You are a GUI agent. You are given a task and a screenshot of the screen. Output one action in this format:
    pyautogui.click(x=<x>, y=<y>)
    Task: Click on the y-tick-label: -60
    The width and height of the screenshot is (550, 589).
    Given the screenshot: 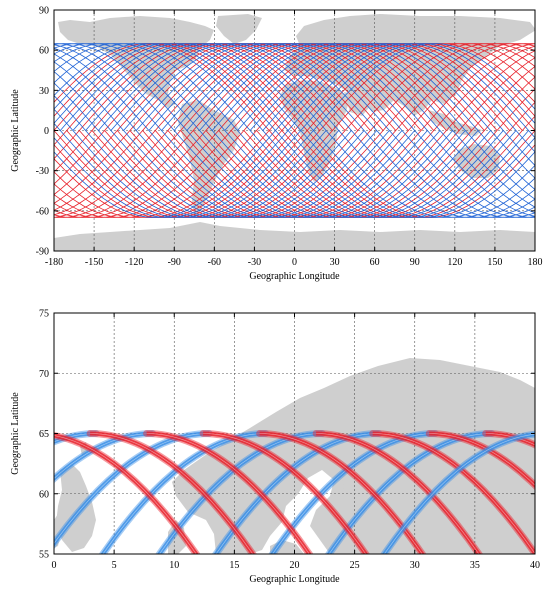 What is the action you would take?
    pyautogui.click(x=42, y=211)
    